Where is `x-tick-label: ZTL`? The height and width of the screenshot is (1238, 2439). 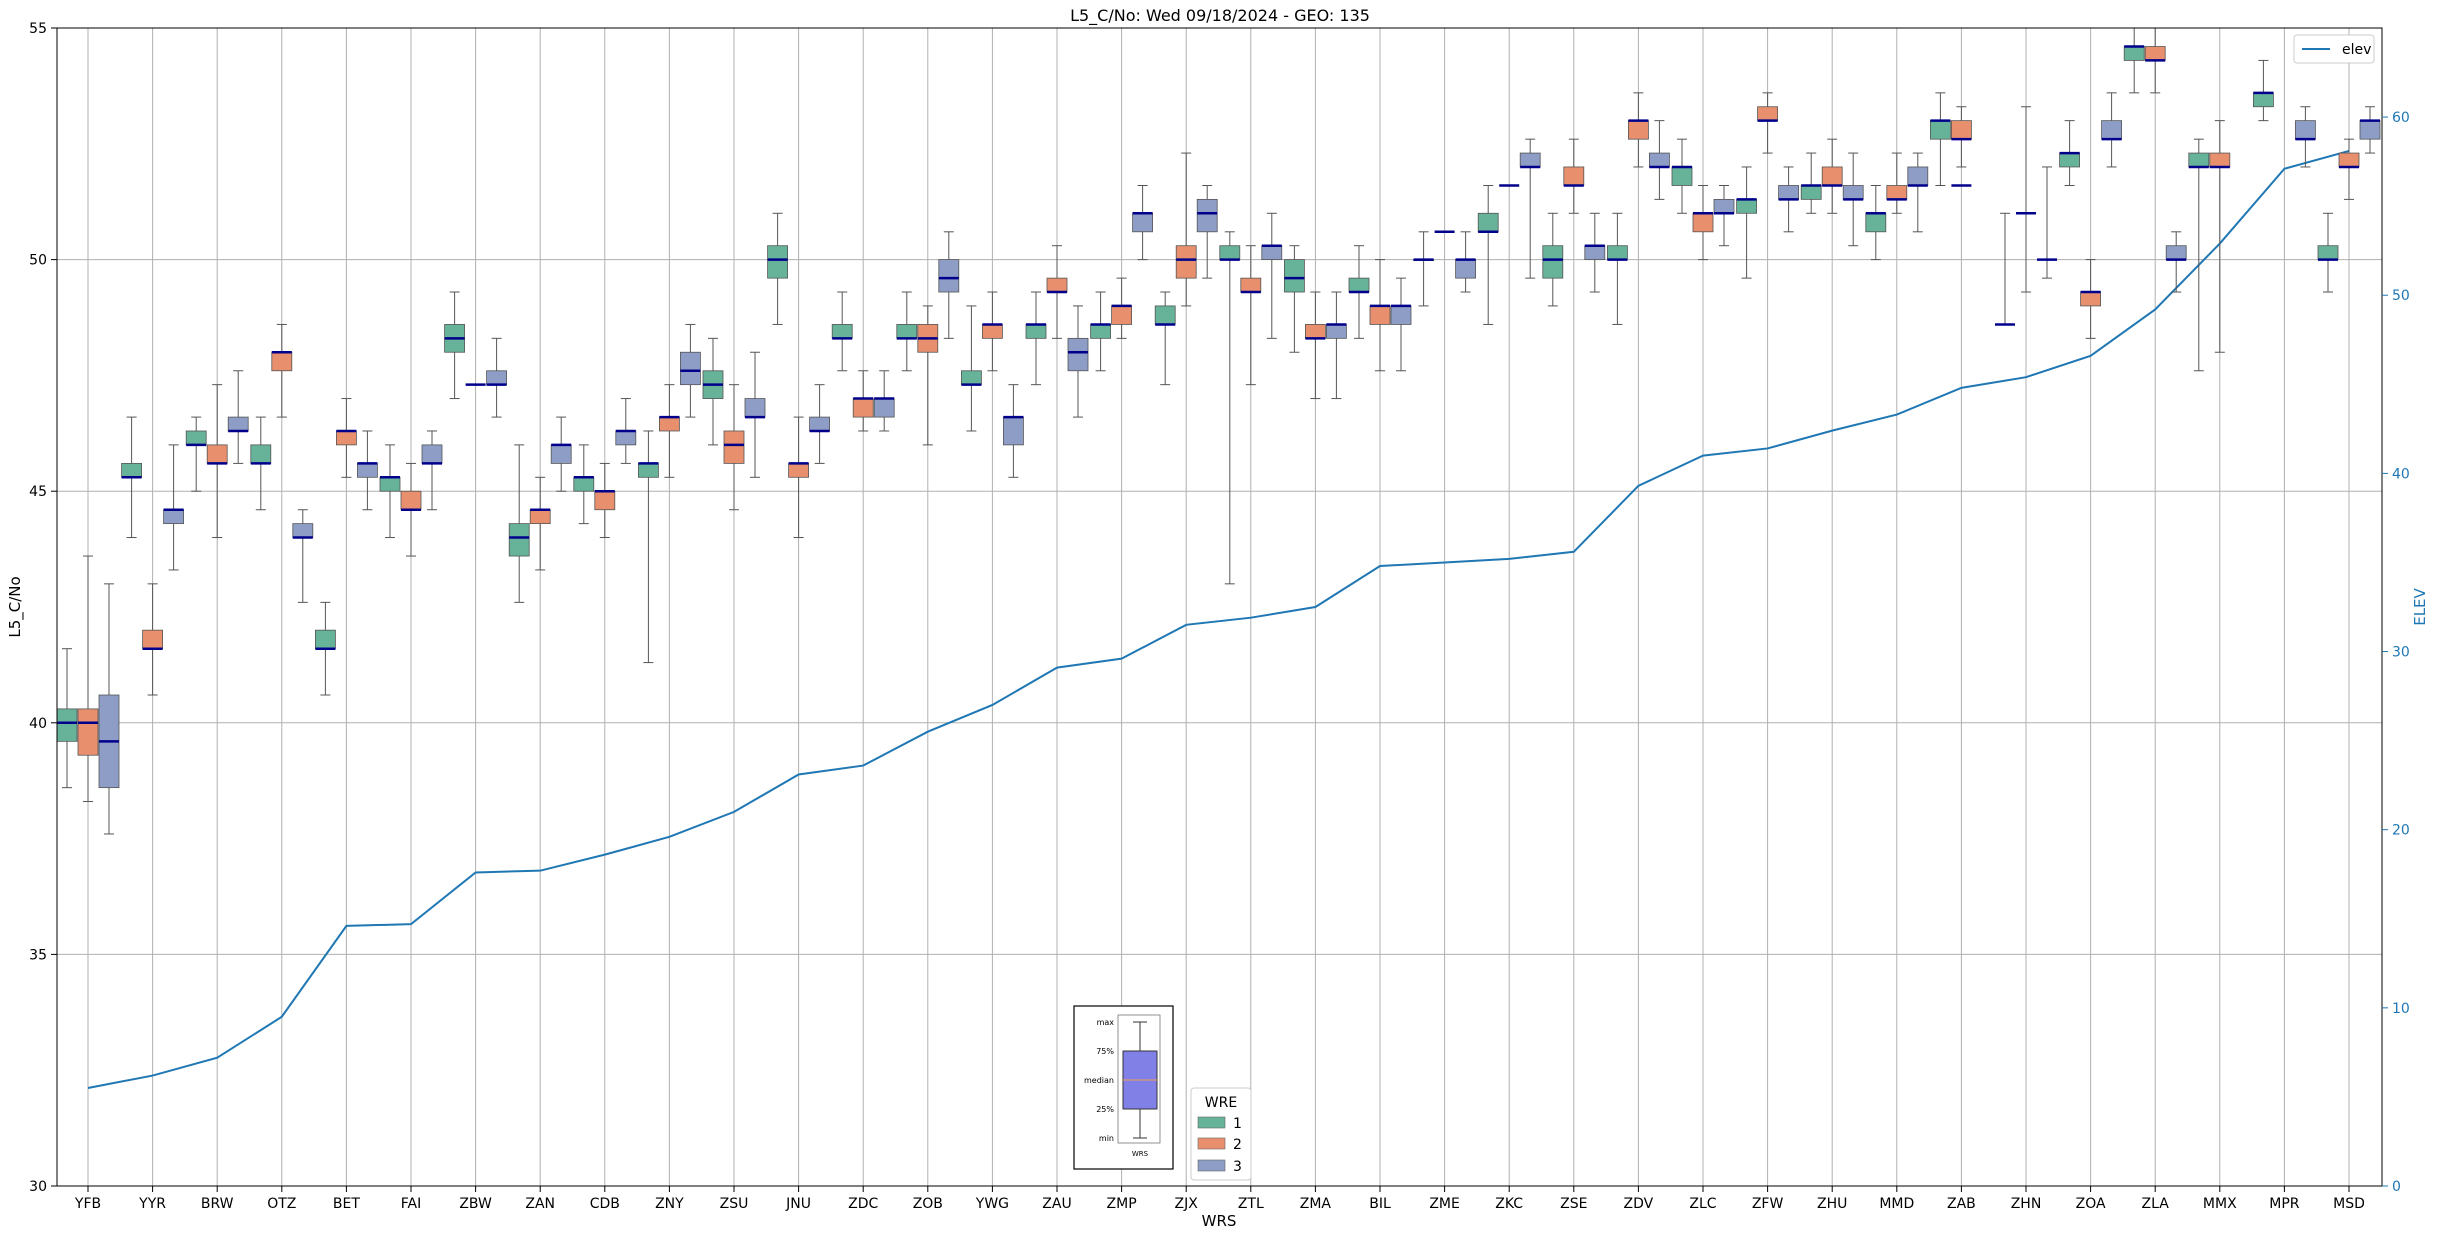
x-tick-label: ZTL is located at coordinates (1251, 1204).